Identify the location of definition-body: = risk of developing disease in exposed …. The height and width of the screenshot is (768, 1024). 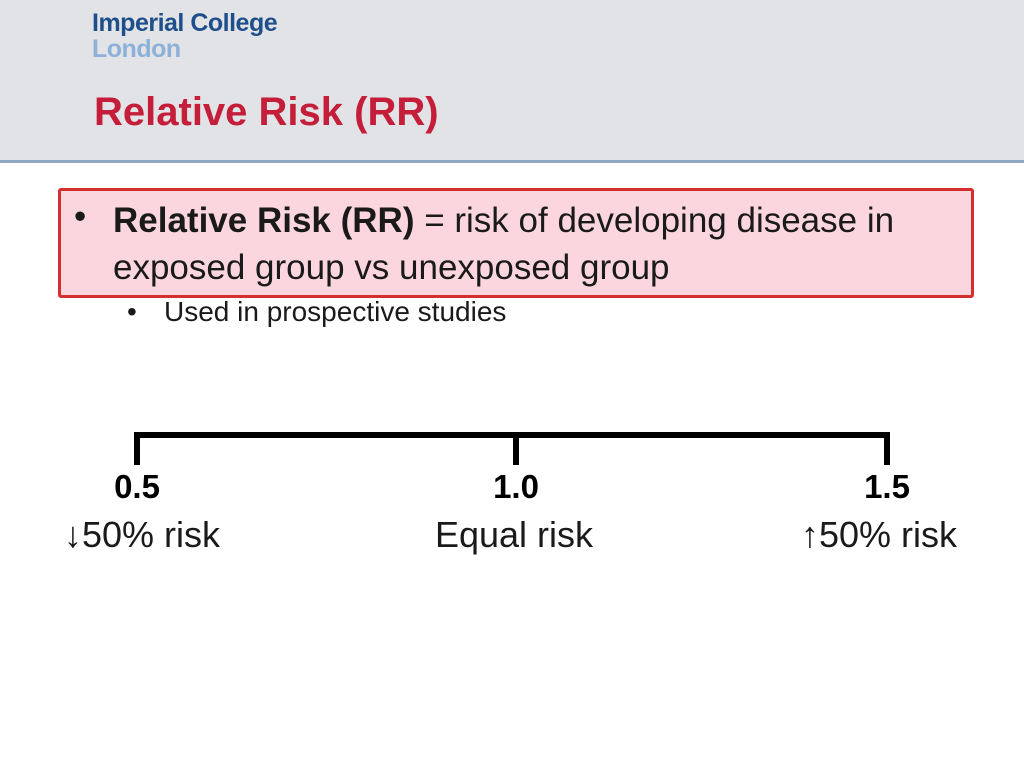
(504, 244).